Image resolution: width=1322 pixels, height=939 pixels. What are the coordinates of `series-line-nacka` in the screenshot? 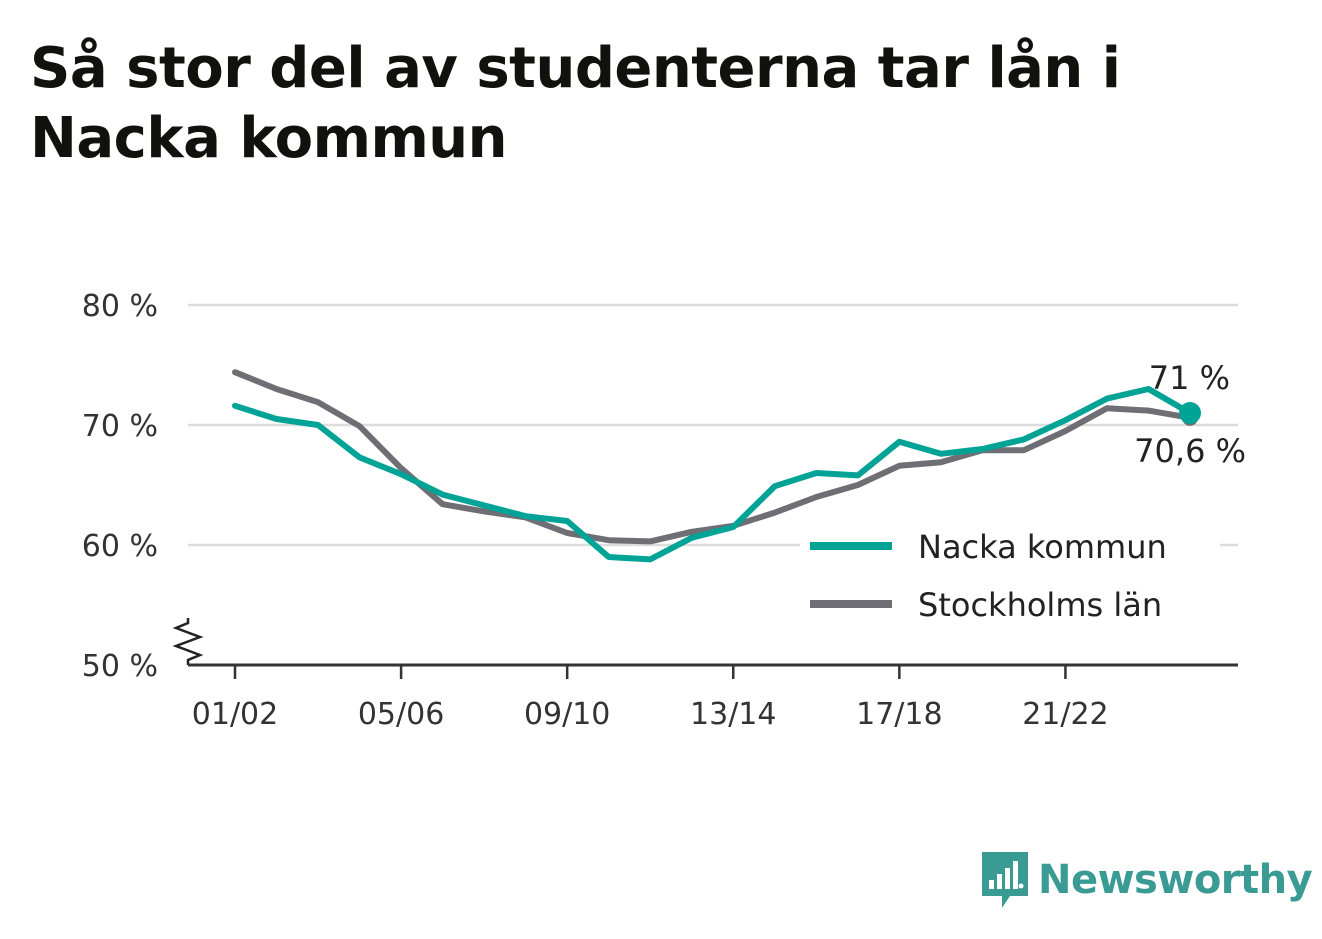 It's located at (712, 474).